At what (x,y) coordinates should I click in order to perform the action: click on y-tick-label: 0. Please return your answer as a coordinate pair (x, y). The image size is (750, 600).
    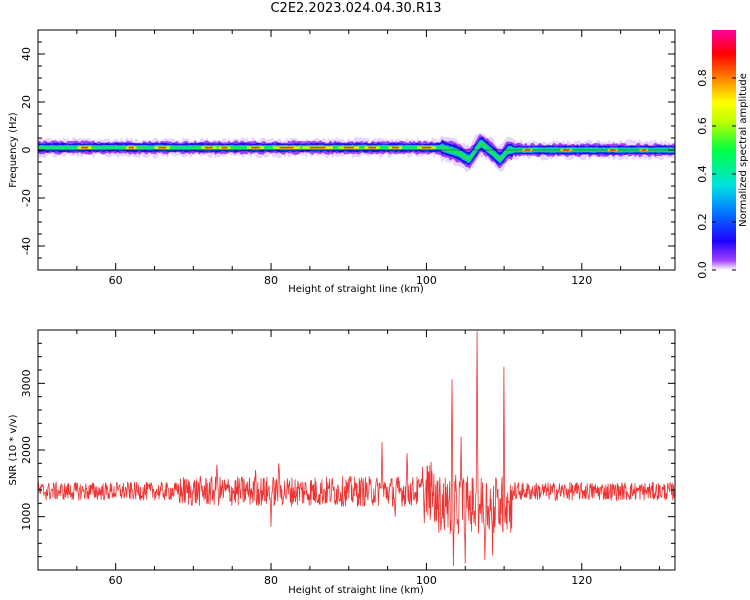
    Looking at the image, I should click on (26, 150).